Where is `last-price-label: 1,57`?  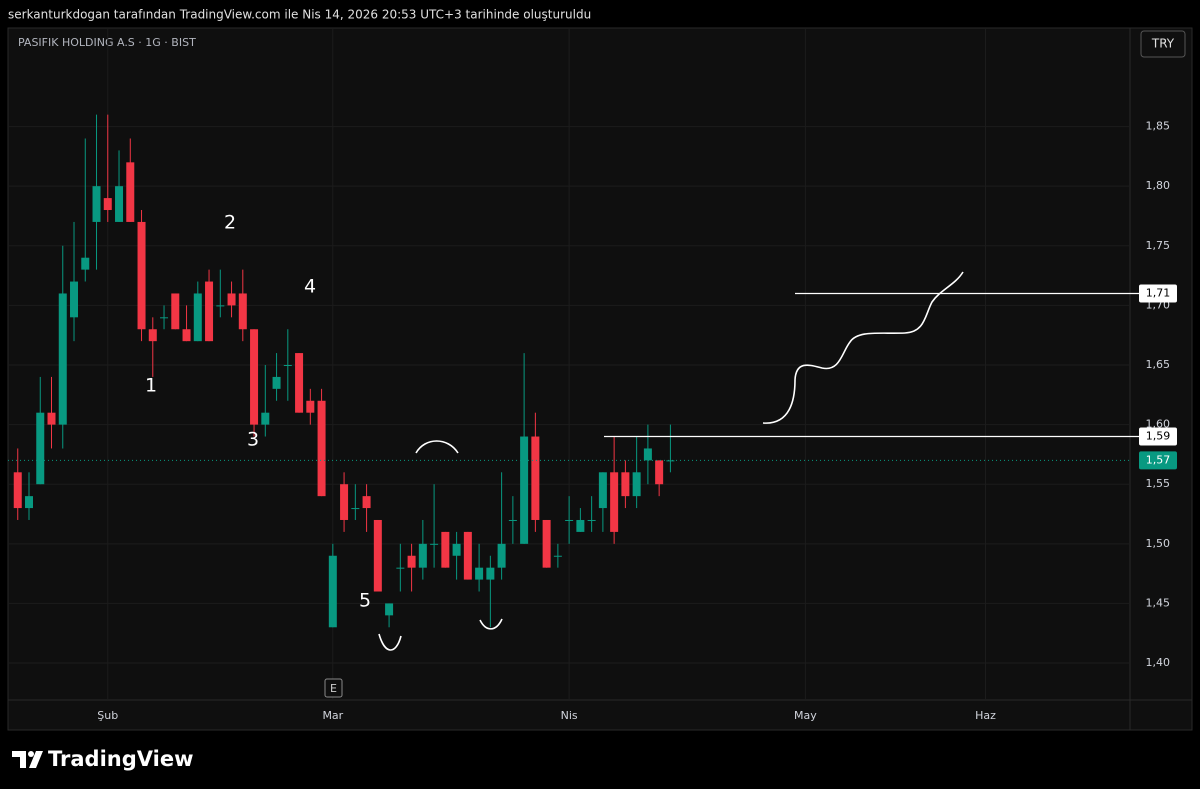 last-price-label: 1,57 is located at coordinates (1158, 459).